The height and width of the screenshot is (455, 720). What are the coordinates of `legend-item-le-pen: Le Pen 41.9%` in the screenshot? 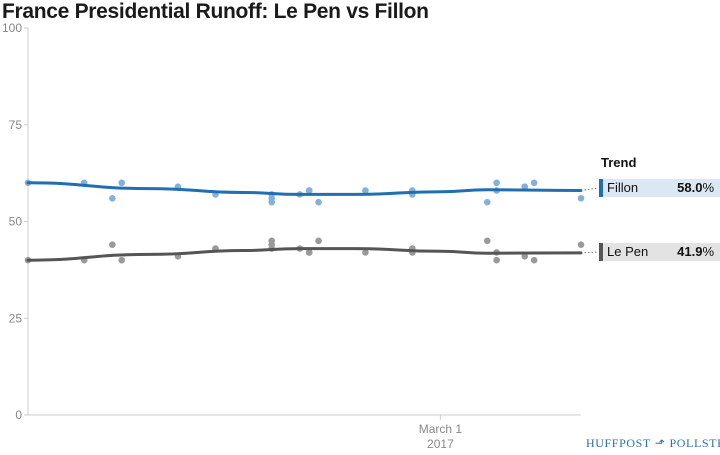 It's located at (659, 252).